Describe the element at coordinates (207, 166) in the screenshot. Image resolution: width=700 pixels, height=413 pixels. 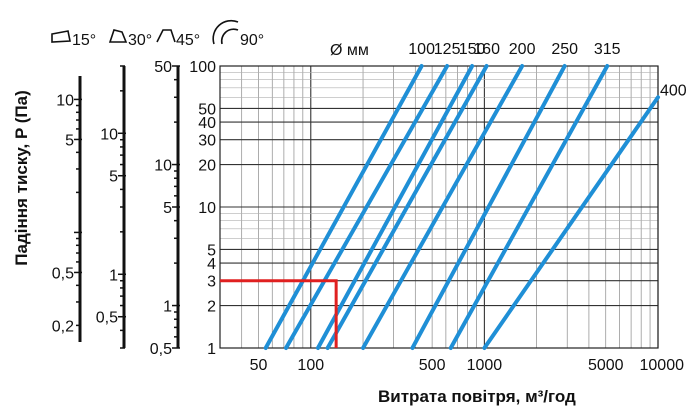
I see `y-tick-label: 20` at that location.